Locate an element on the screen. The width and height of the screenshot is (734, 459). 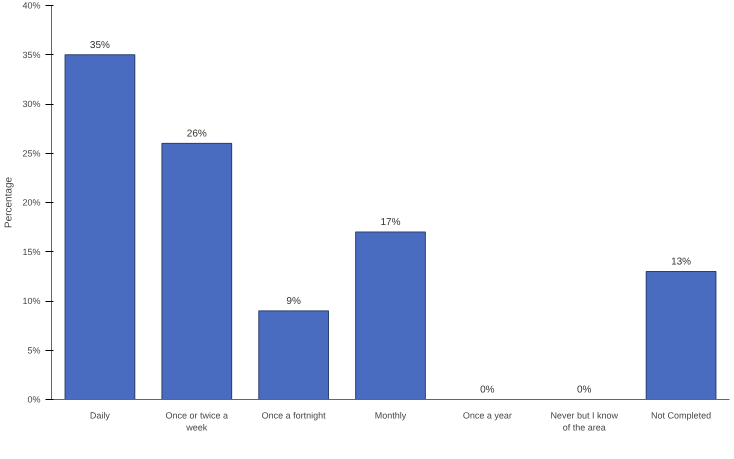
x-tick-label: Not Completed is located at coordinates (681, 415).